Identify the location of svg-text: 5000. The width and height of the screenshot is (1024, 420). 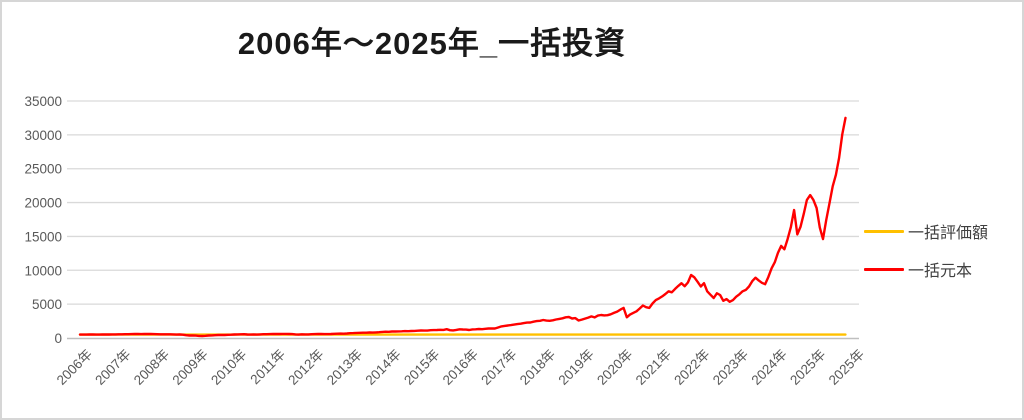
(47, 304).